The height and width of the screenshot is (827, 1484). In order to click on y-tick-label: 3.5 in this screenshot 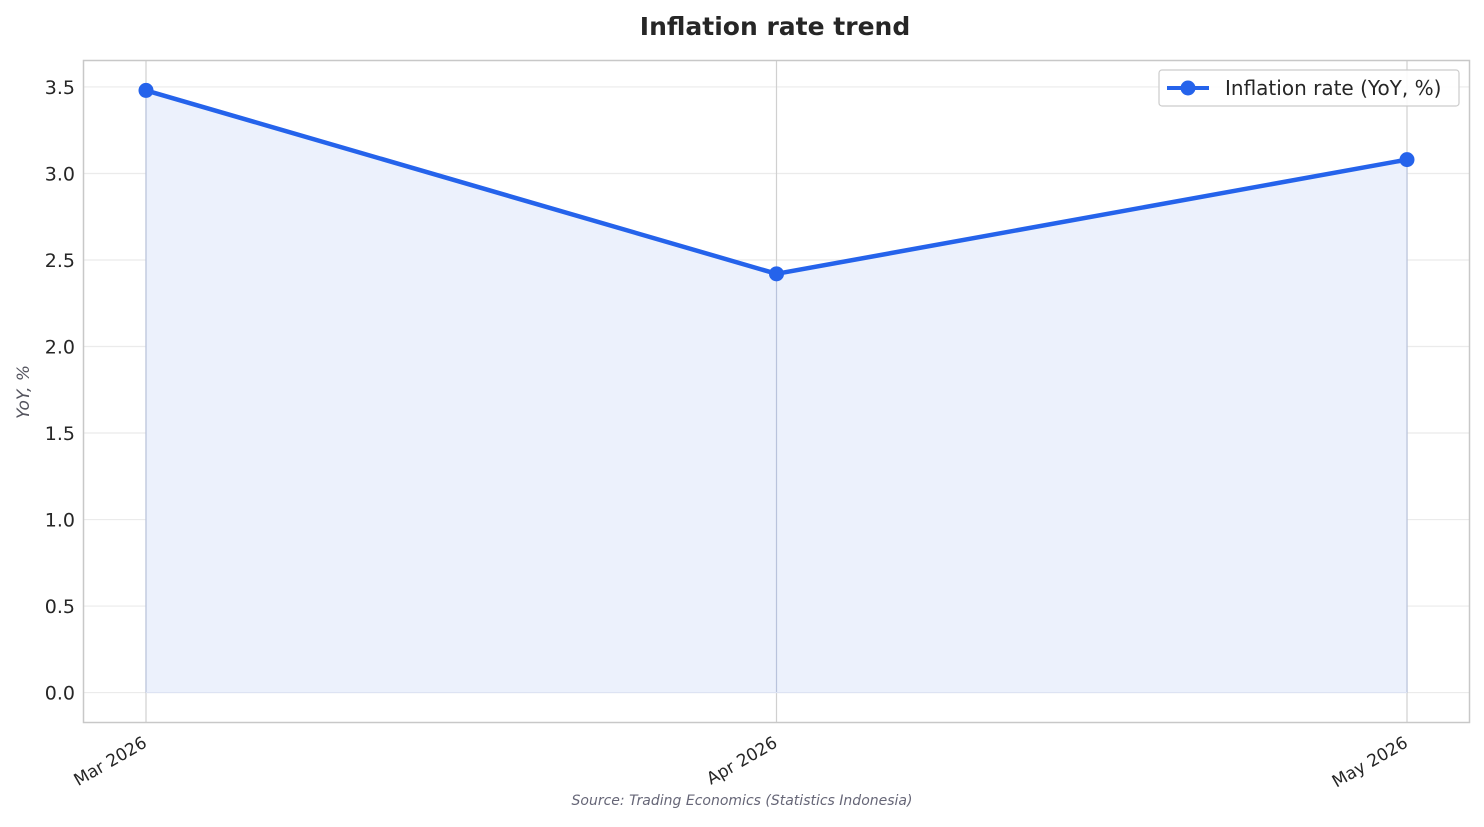, I will do `click(60, 88)`.